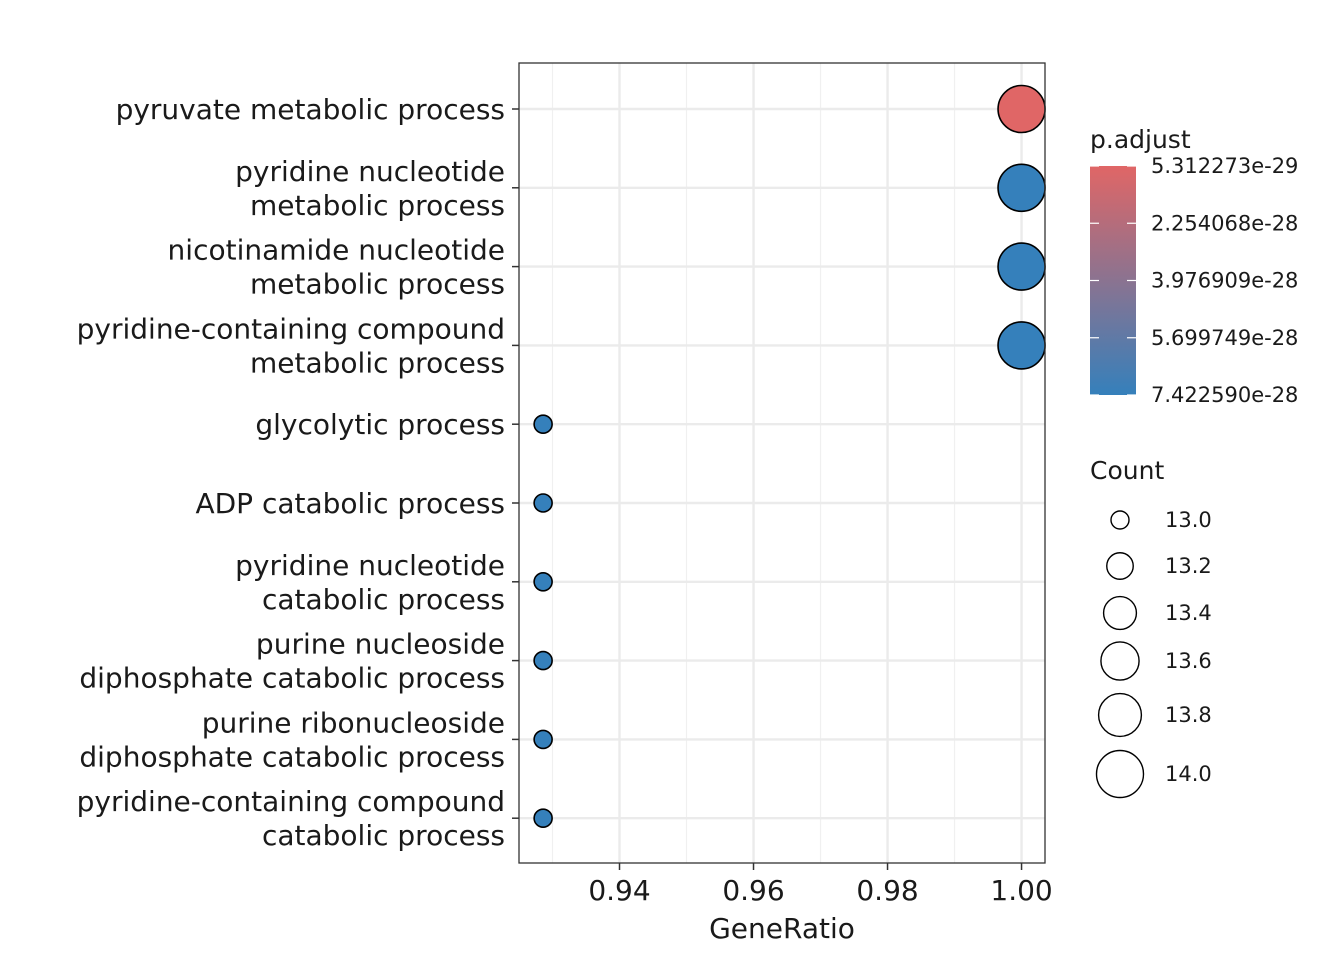 This screenshot has height=960, width=1344. What do you see at coordinates (370, 188) in the screenshot?
I see `y-tick-label-1: pyridine nucleotide metabolic process` at bounding box center [370, 188].